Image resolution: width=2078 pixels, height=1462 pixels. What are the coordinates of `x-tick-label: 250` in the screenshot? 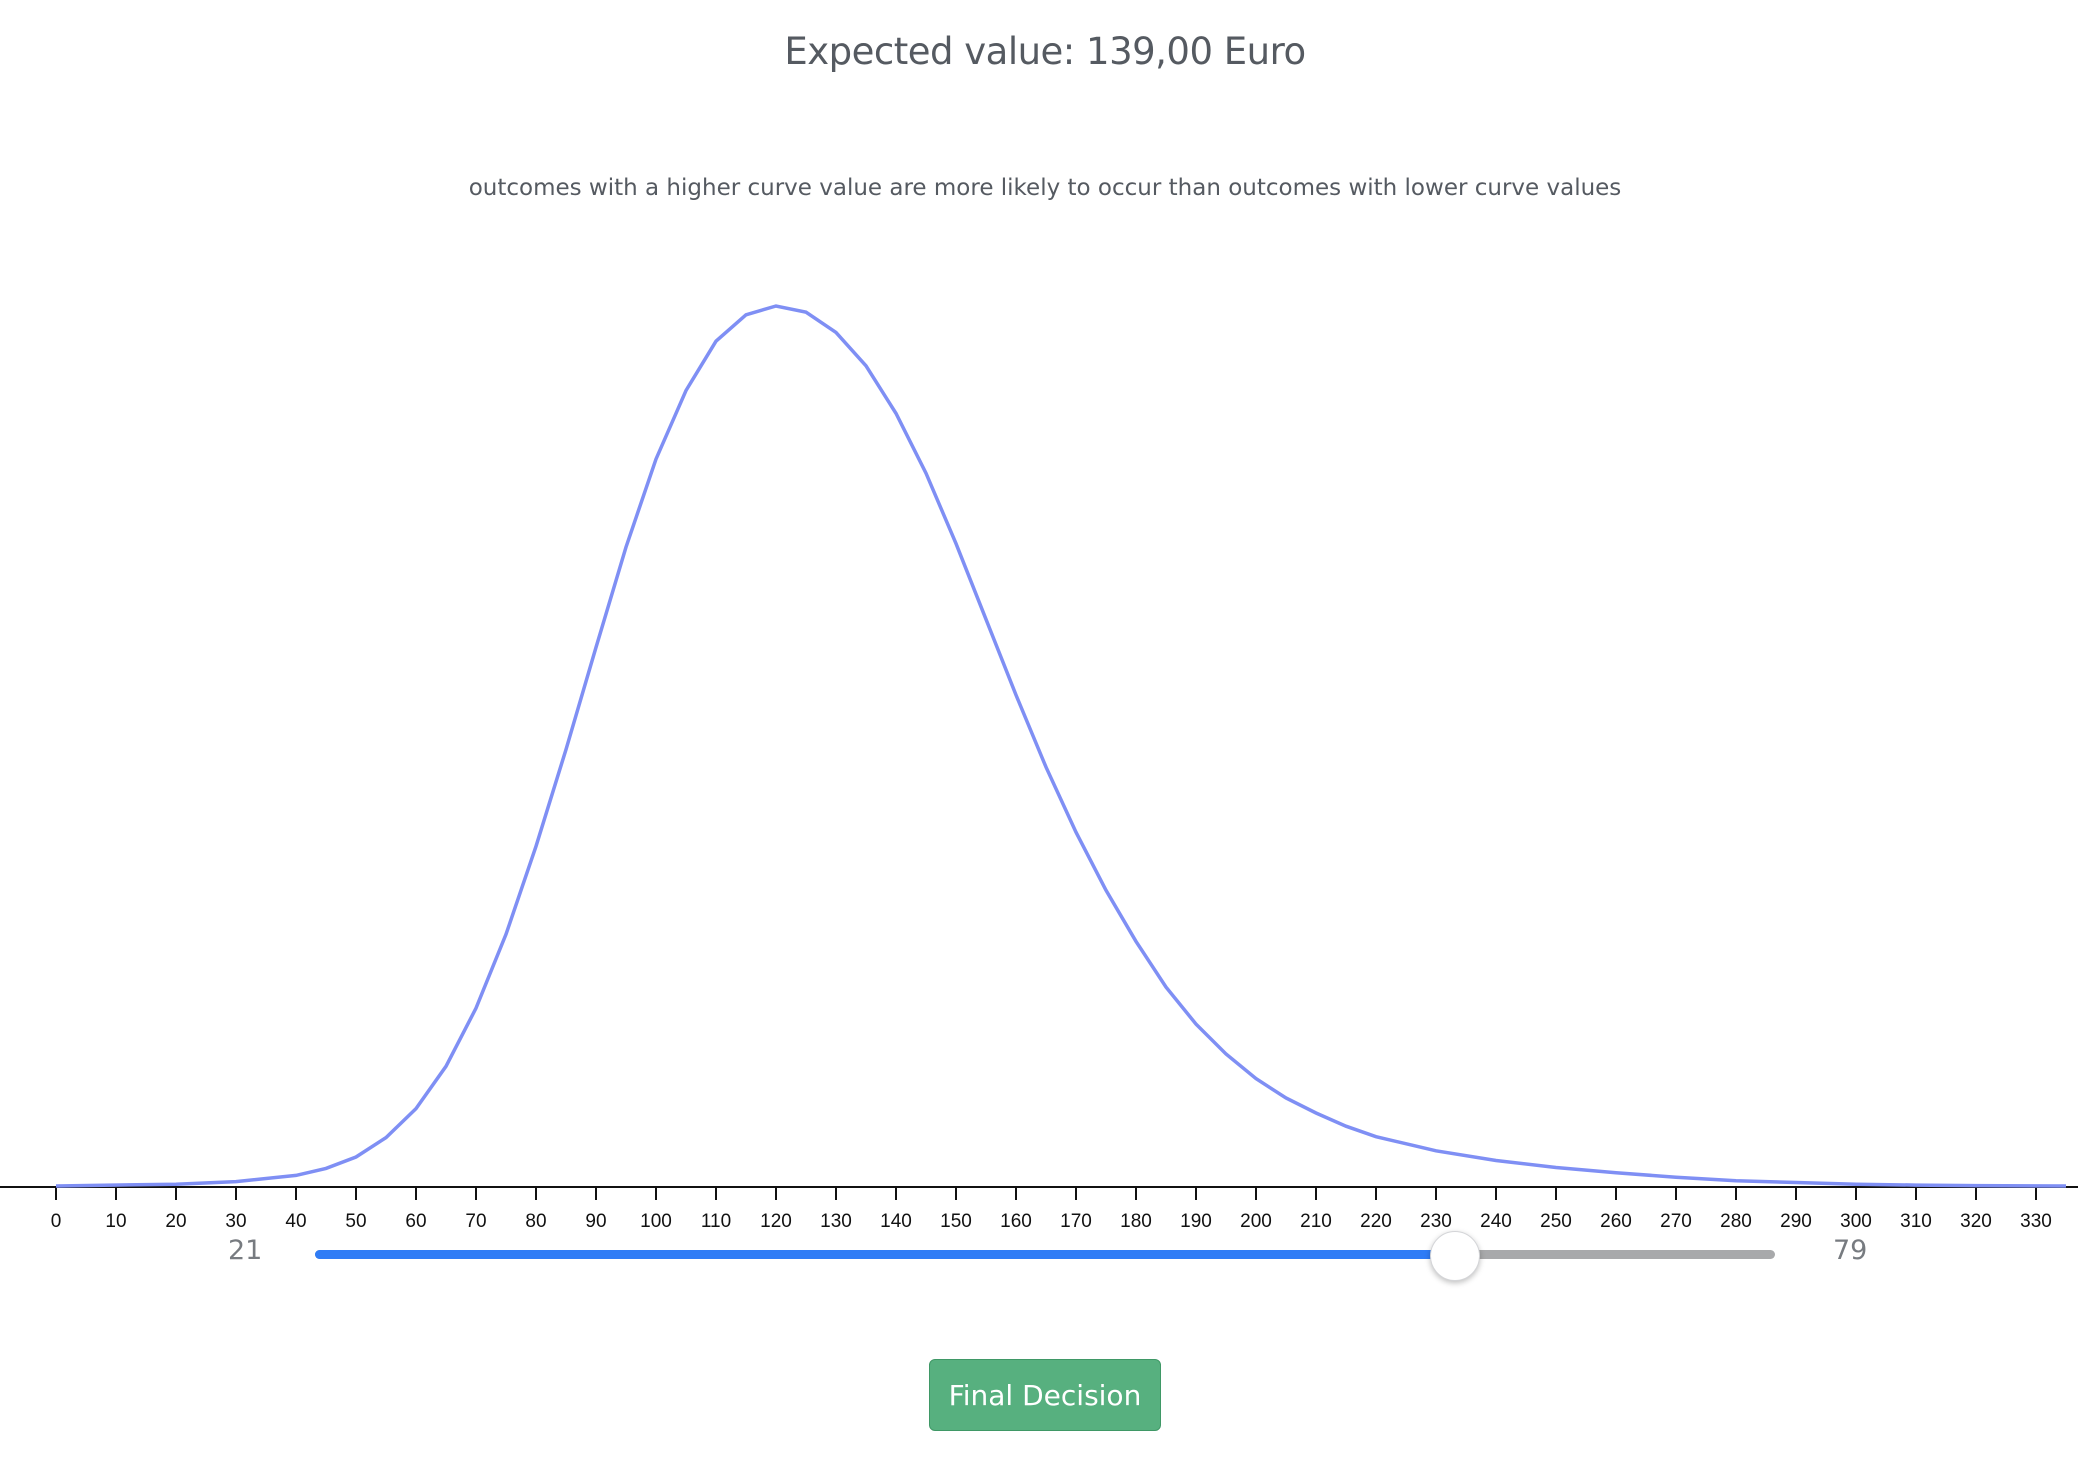 It's located at (1556, 1221).